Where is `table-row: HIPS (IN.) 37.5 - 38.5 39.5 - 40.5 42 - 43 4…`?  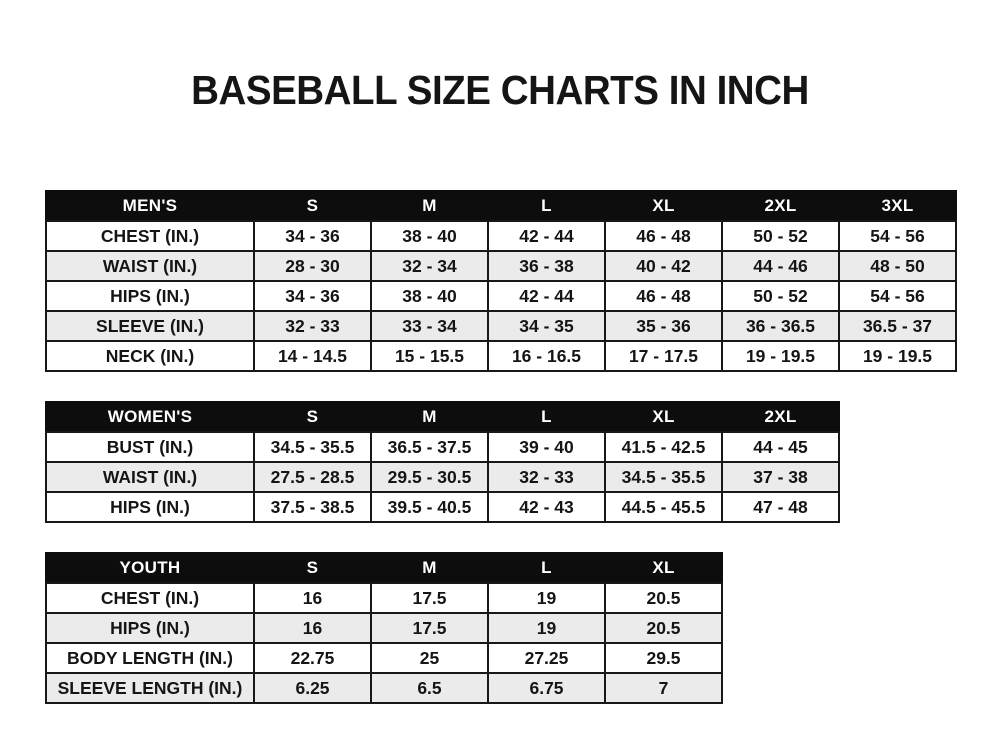 table-row: HIPS (IN.) 37.5 - 38.5 39.5 - 40.5 42 - 43 4… is located at coordinates (442, 507).